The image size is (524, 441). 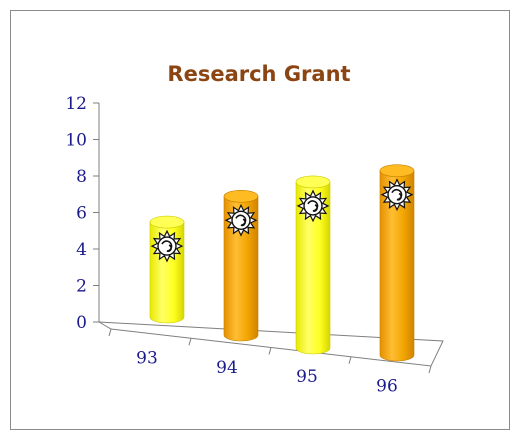 What do you see at coordinates (307, 377) in the screenshot?
I see `x-tick-label: 95` at bounding box center [307, 377].